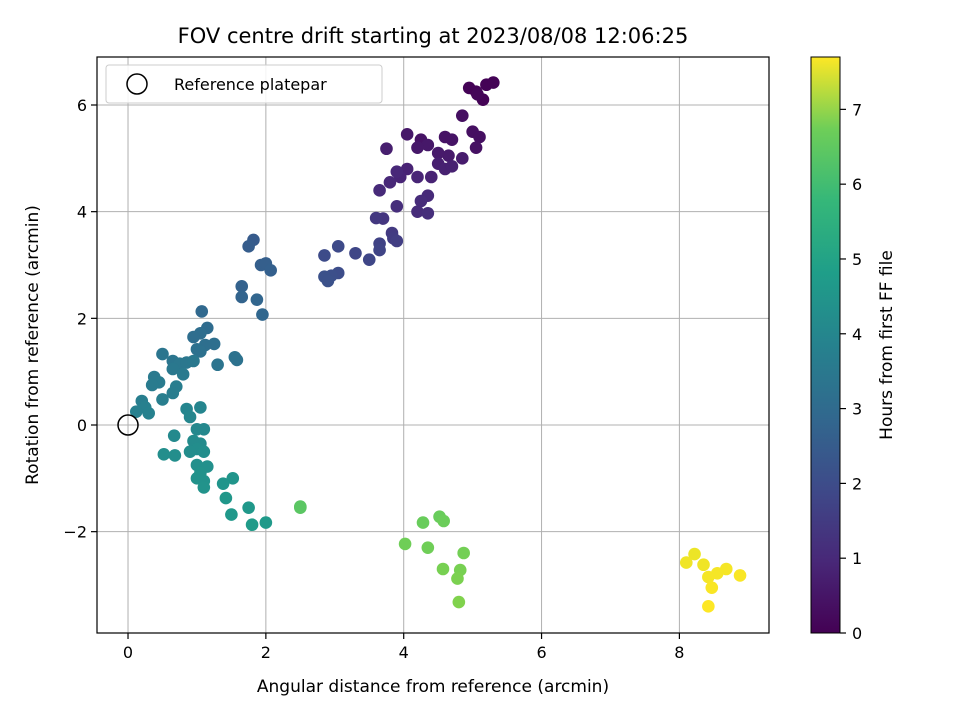 The width and height of the screenshot is (960, 724). Describe the element at coordinates (404, 652) in the screenshot. I see `x-tick-label: 4` at that location.